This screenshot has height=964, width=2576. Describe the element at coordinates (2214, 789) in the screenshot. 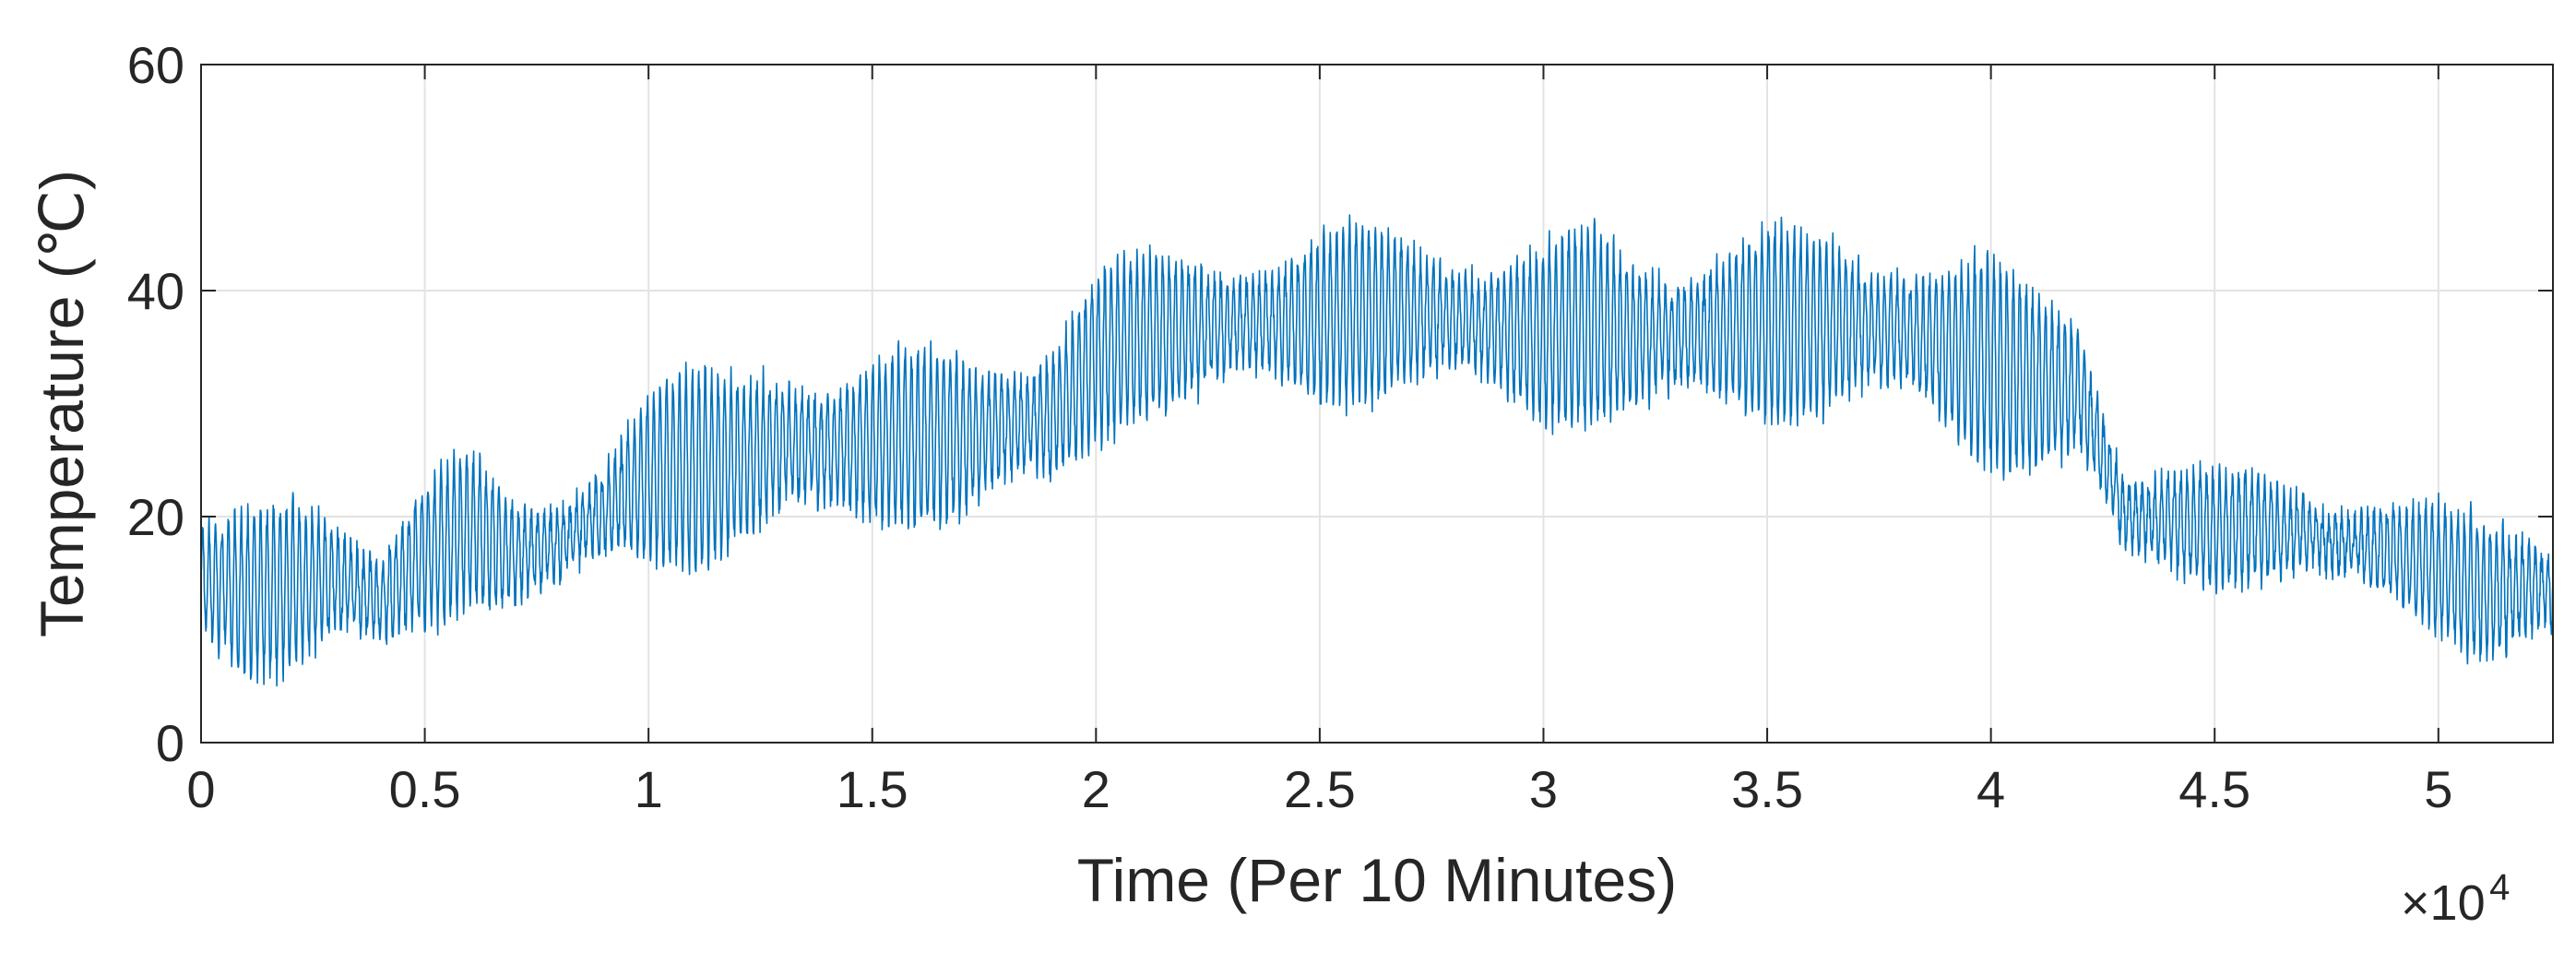

I see `x-tick-label: 4.5` at that location.